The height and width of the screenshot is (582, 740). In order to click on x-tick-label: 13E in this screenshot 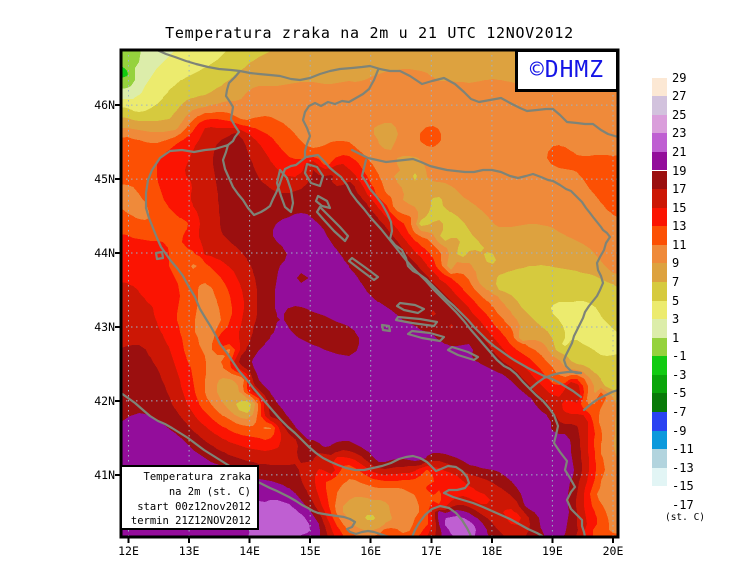, I will do `click(189, 551)`.